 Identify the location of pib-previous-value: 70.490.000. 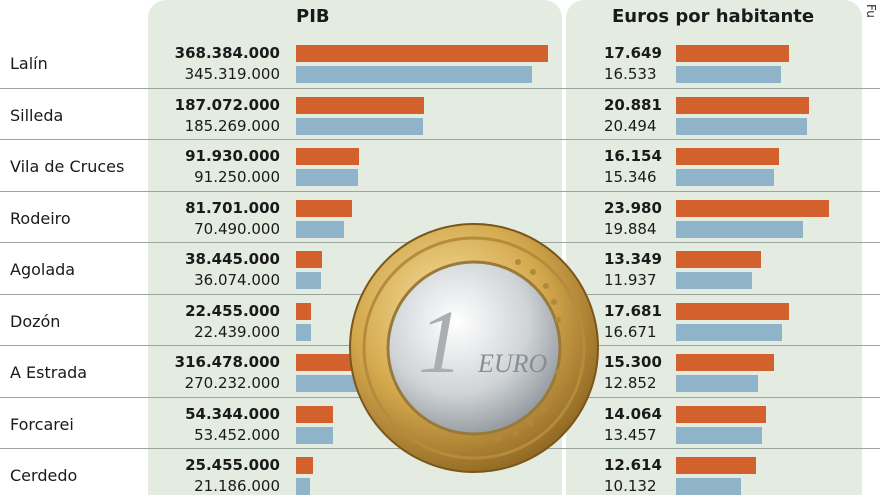
(237, 228).